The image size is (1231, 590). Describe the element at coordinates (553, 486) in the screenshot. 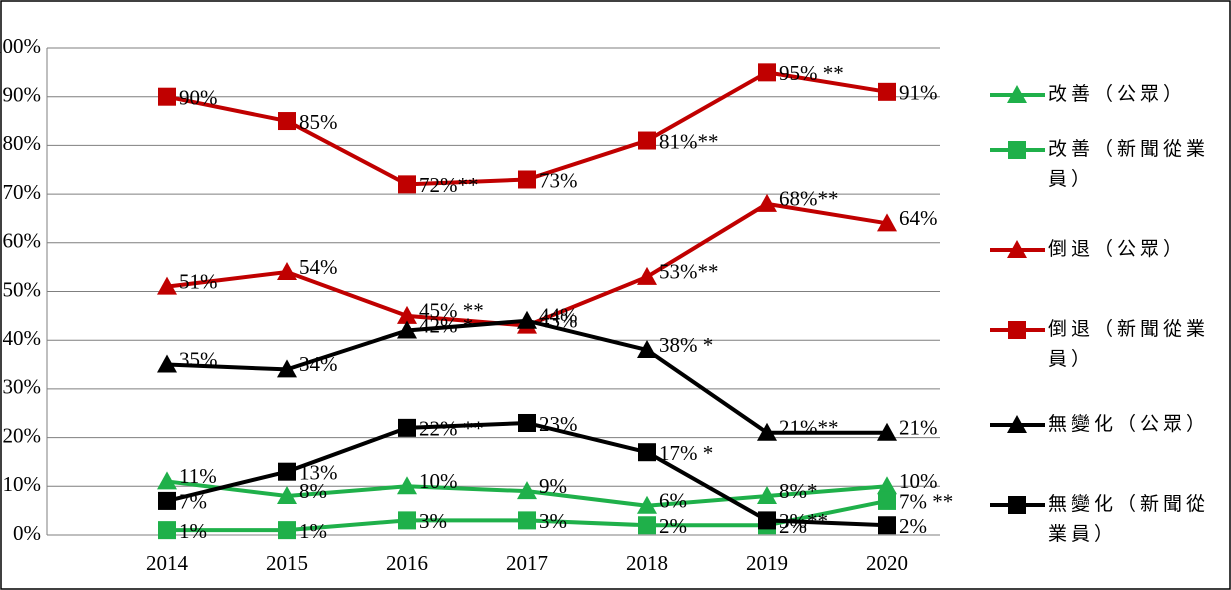

I see `data-label: 9%` at that location.